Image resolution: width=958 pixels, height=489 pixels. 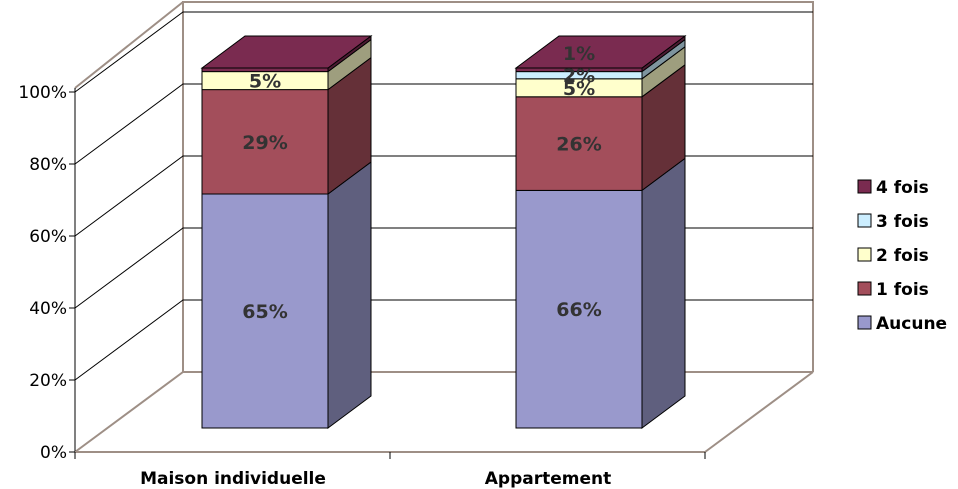 What do you see at coordinates (42, 93) in the screenshot?
I see `y-tick-label: 100%` at bounding box center [42, 93].